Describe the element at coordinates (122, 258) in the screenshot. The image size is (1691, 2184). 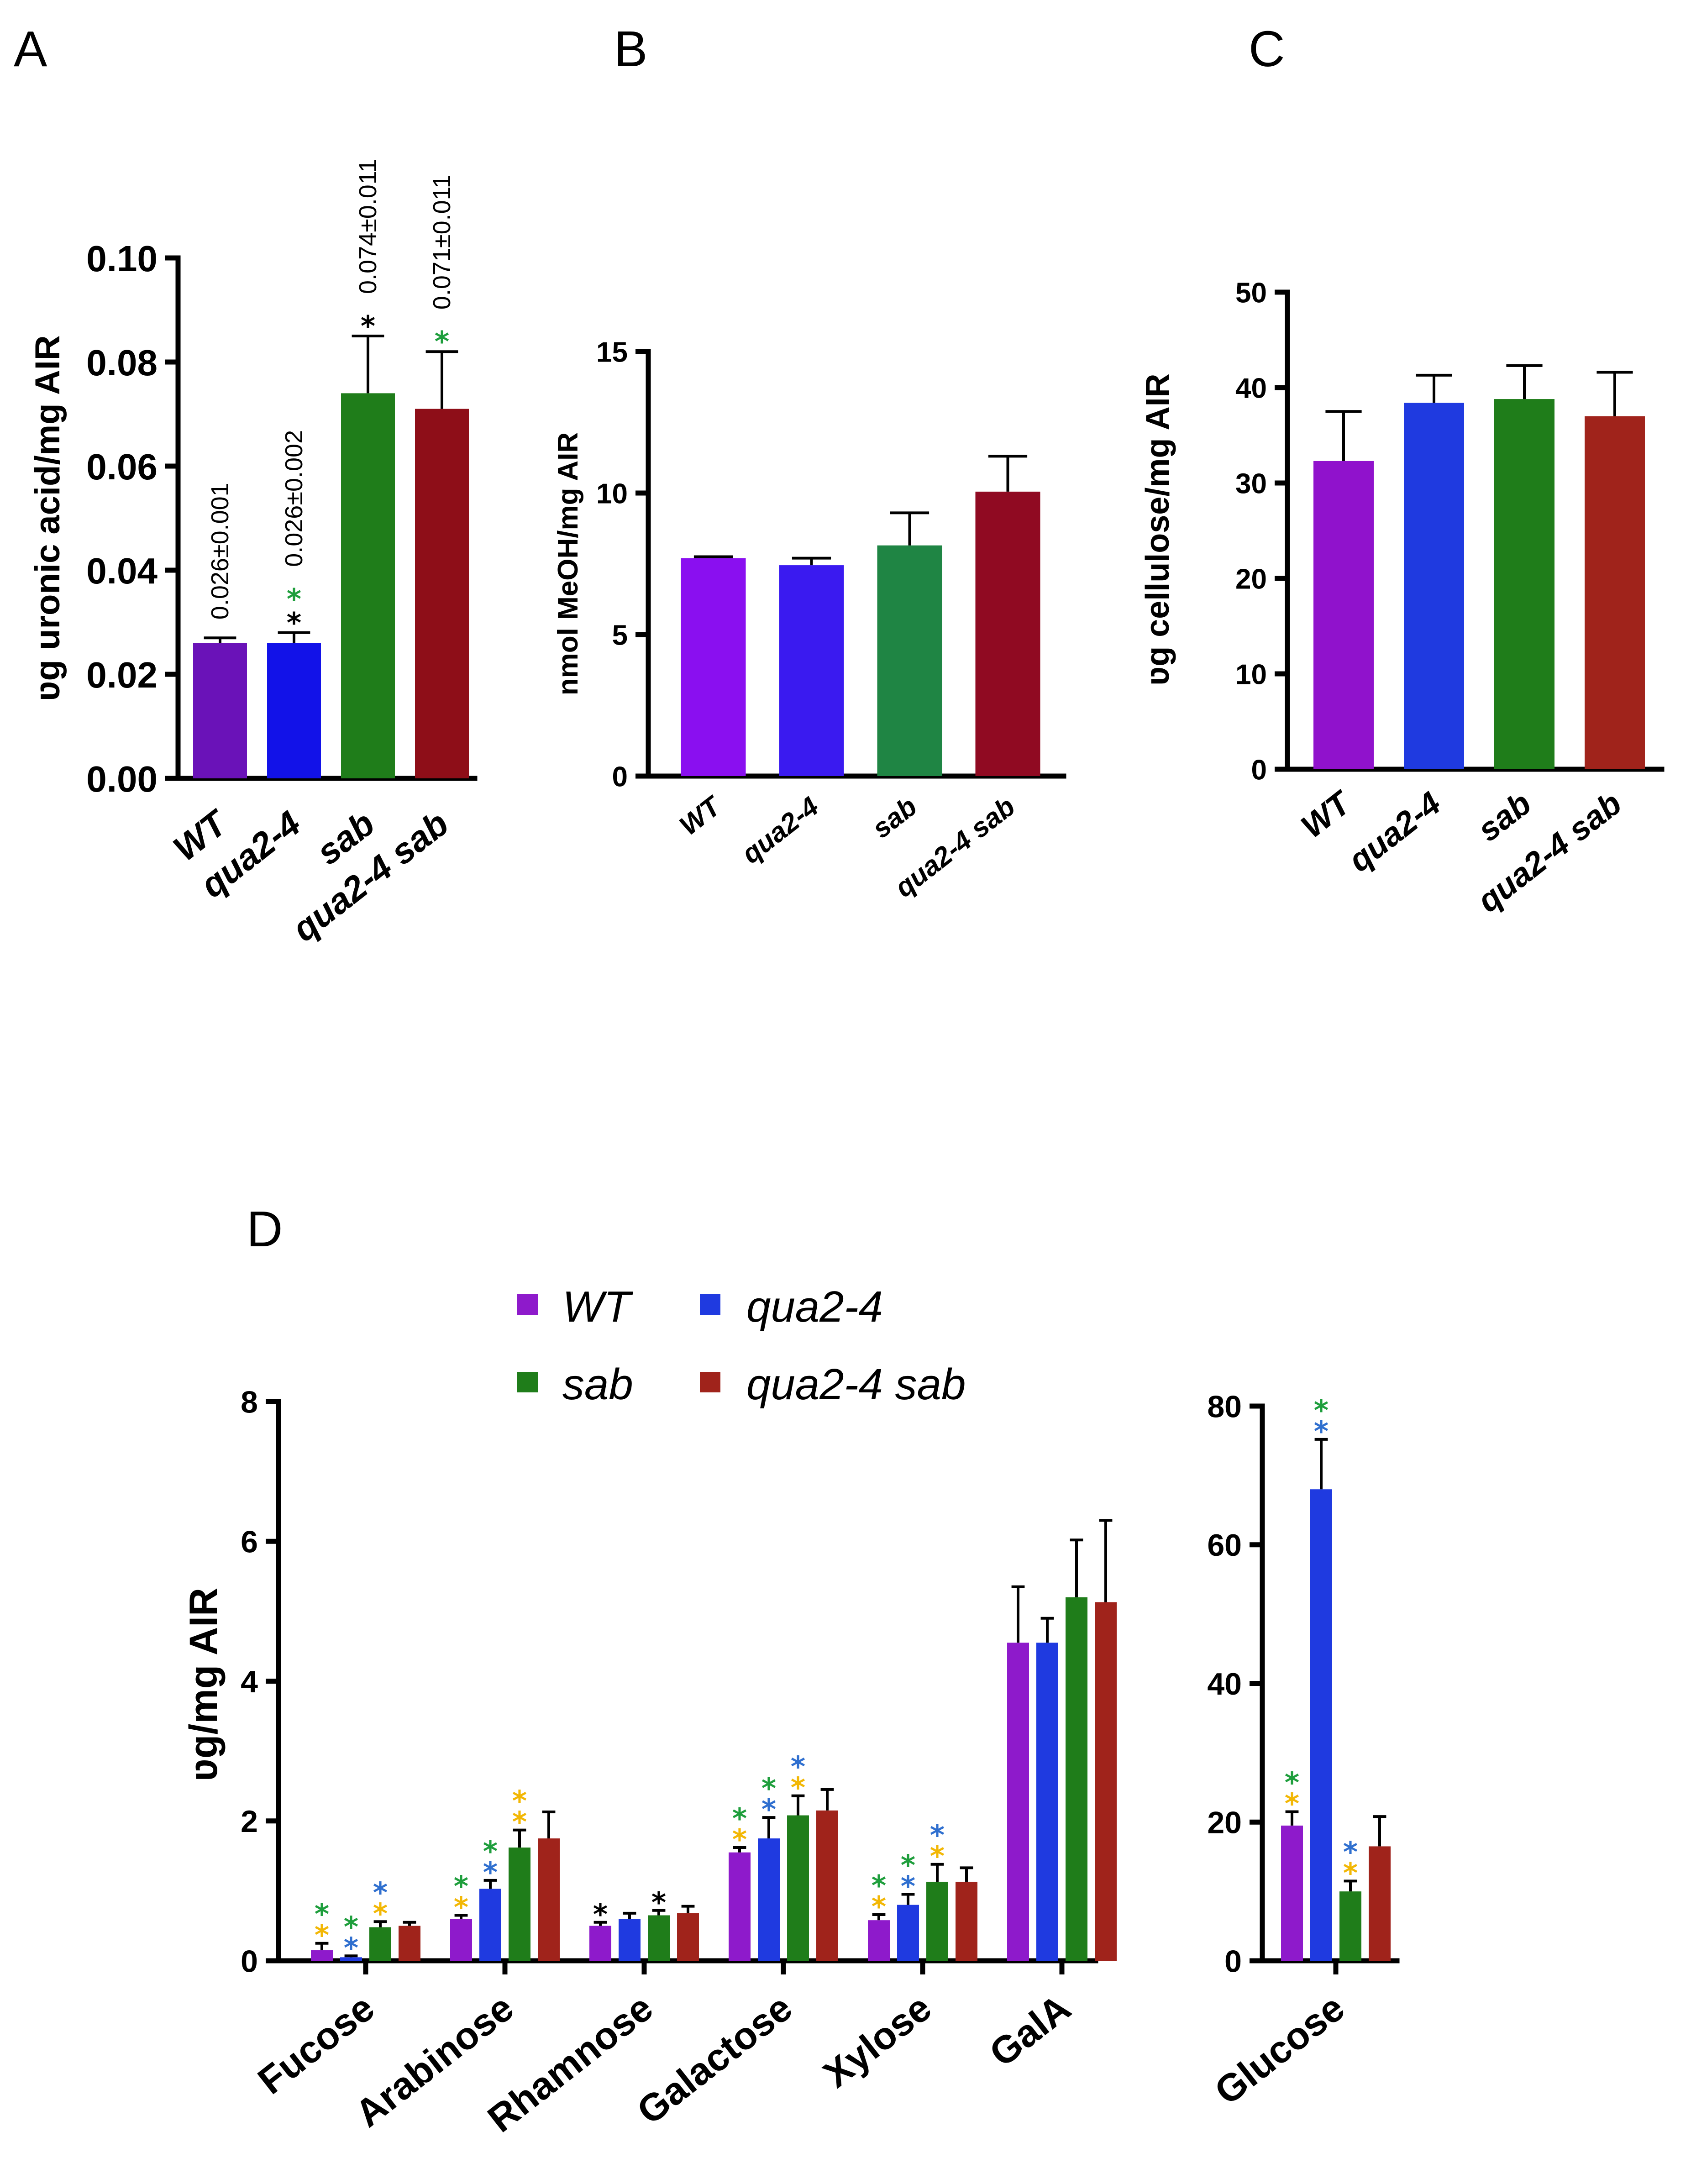
I see `panel-a-y-tick-label: 0.10` at that location.